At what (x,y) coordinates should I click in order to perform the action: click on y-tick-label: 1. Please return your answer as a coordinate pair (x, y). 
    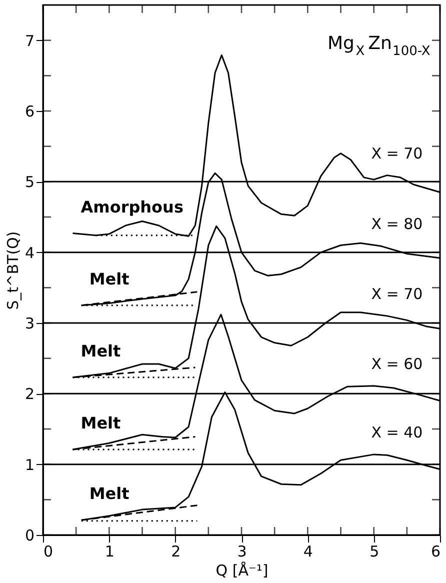
    Looking at the image, I should click on (29, 465).